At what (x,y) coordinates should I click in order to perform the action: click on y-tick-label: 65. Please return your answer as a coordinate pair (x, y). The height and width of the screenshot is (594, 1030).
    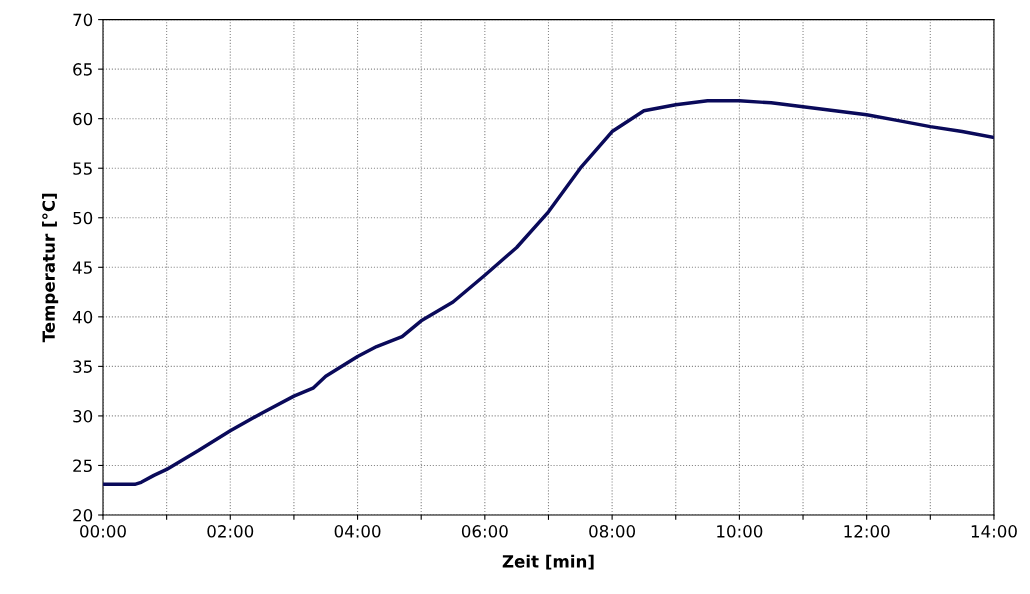
    Looking at the image, I should click on (82, 69).